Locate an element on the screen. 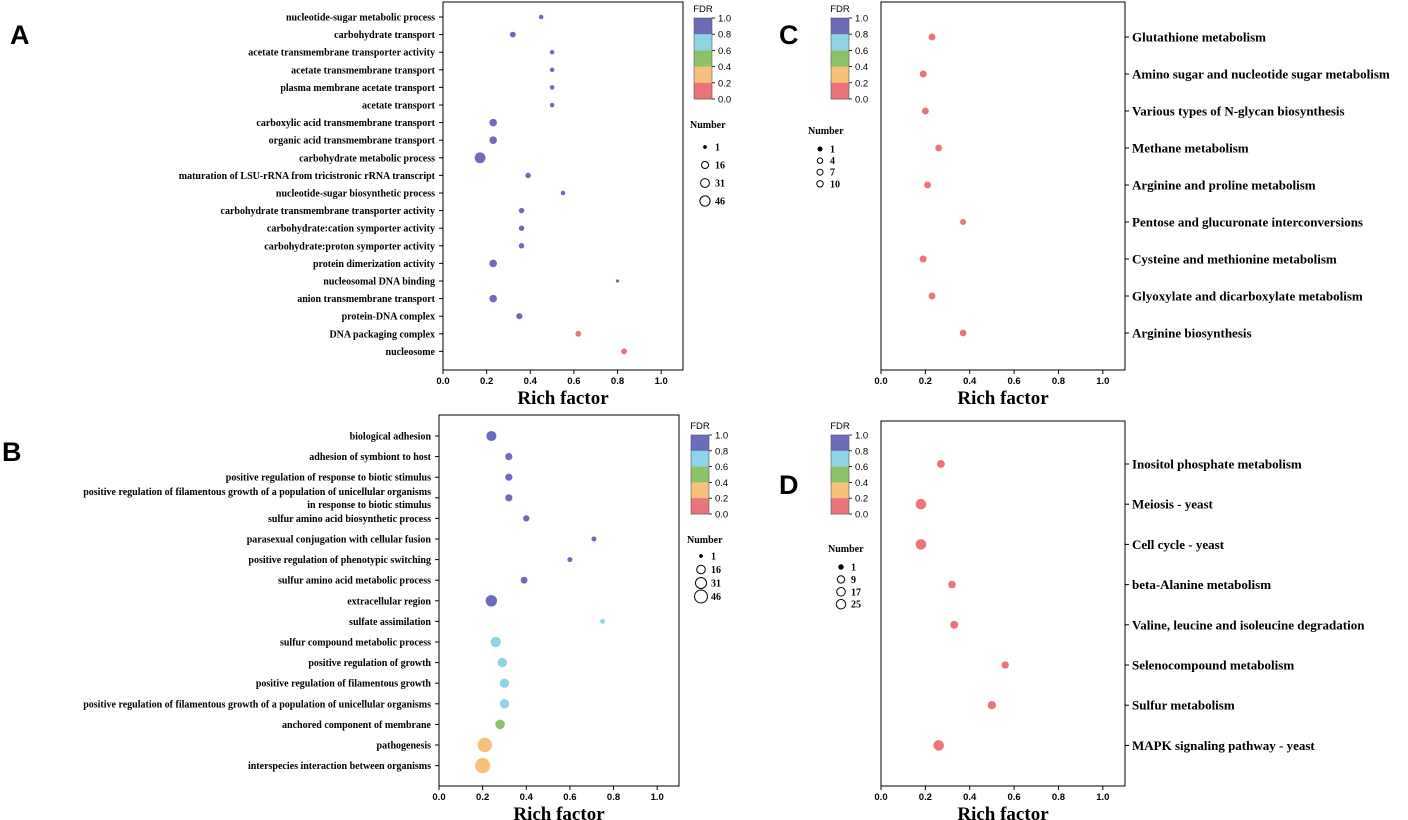 The image size is (1408, 820). category-label: Inositol phosphate metabolism is located at coordinates (1217, 464).